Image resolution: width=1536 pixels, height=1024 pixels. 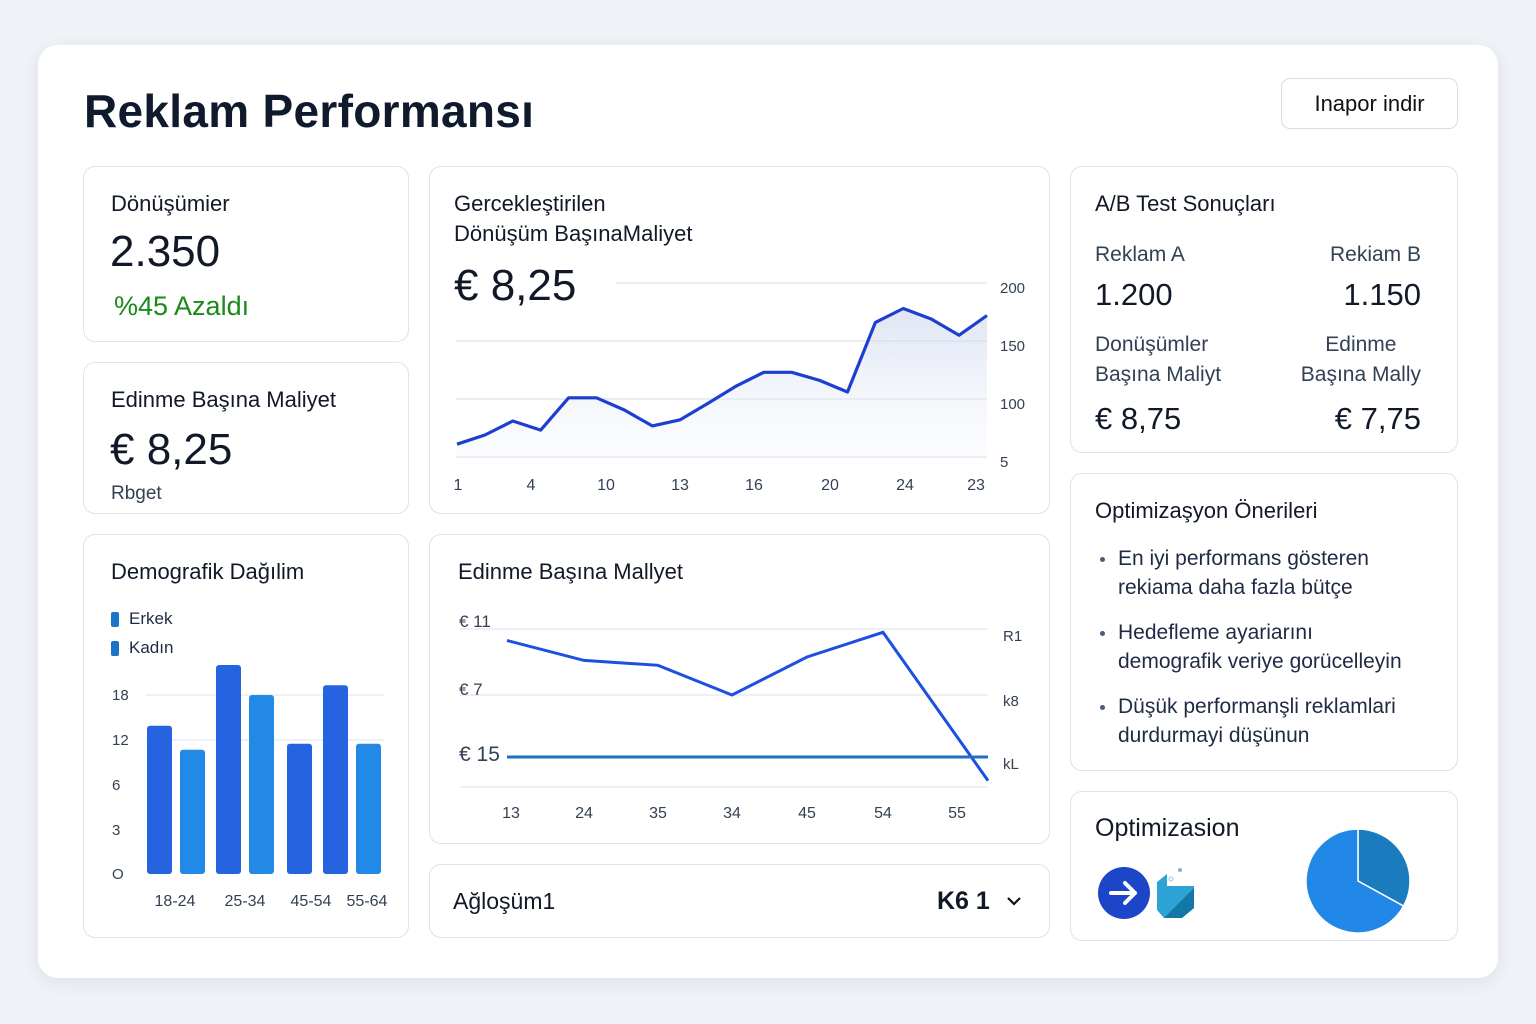 What do you see at coordinates (1140, 254) in the screenshot?
I see `ad-a-label: Reklam A` at bounding box center [1140, 254].